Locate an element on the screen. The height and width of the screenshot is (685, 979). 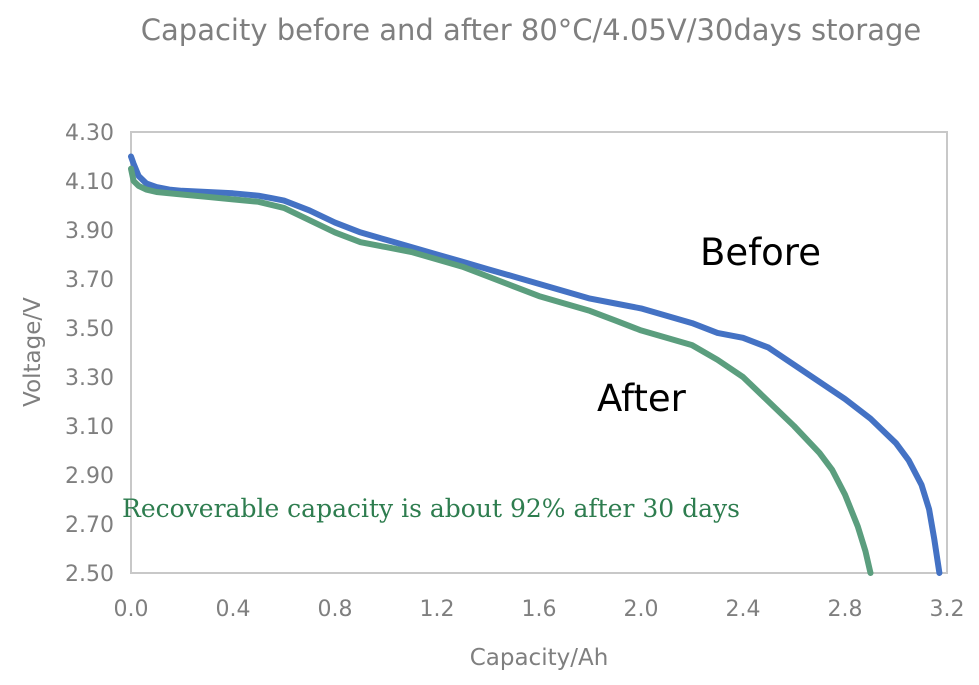
y-tick-label: 3.70 is located at coordinates (89, 280).